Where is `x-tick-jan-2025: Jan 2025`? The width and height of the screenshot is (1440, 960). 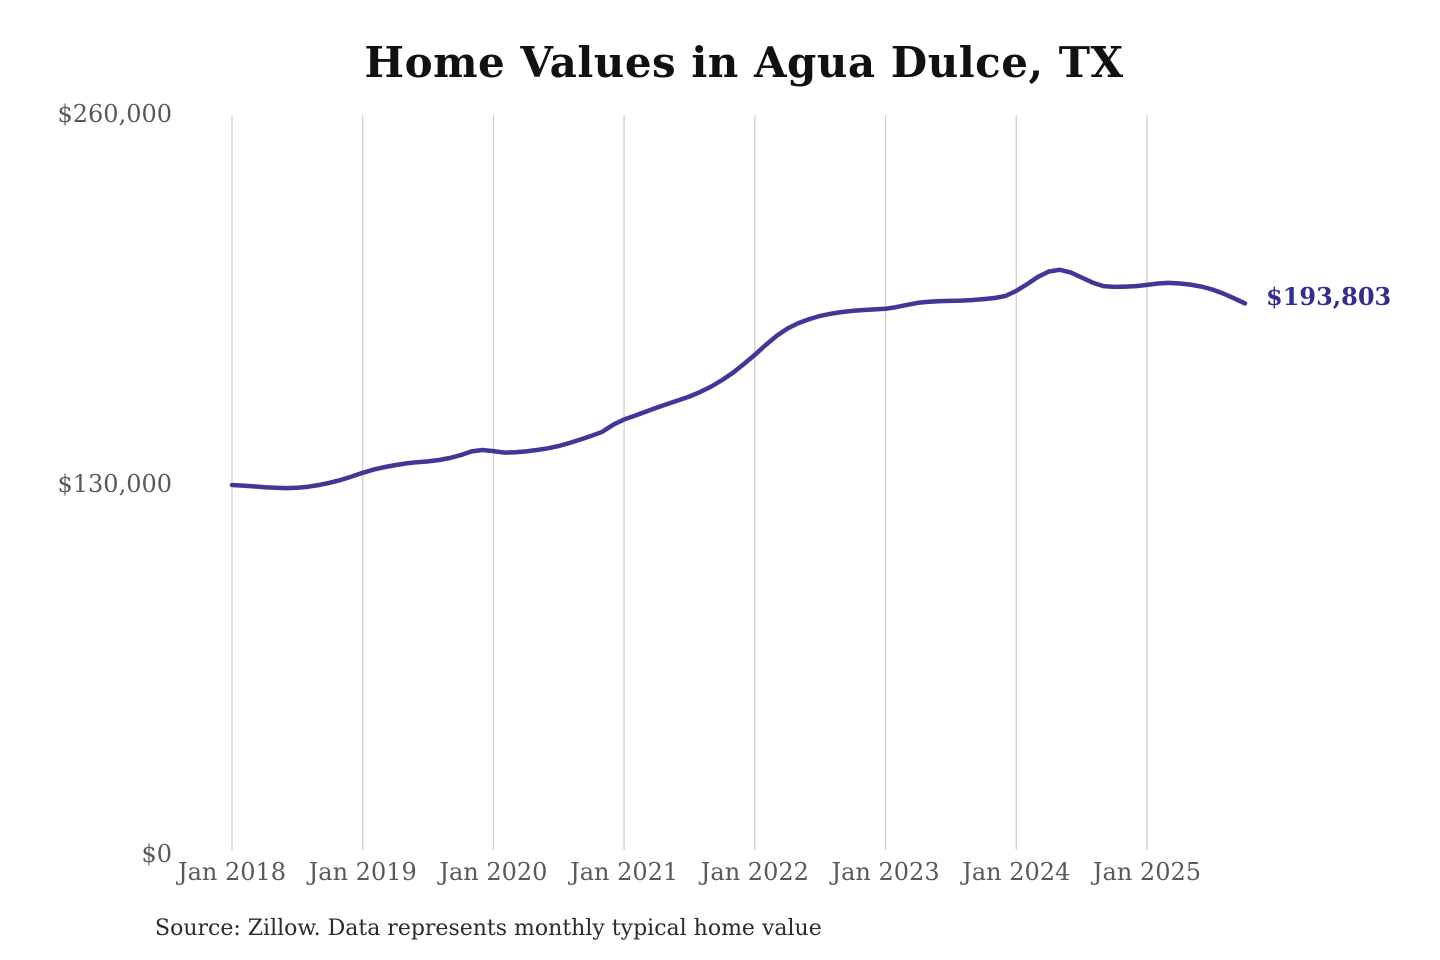 x-tick-jan-2025: Jan 2025 is located at coordinates (1146, 872).